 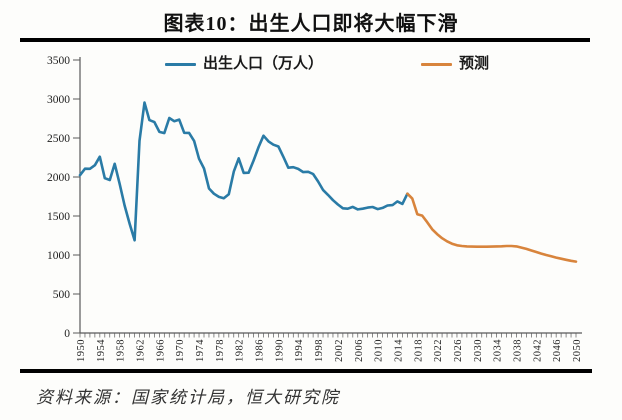 What do you see at coordinates (438, 350) in the screenshot?
I see `svg-text: 2022` at bounding box center [438, 350].